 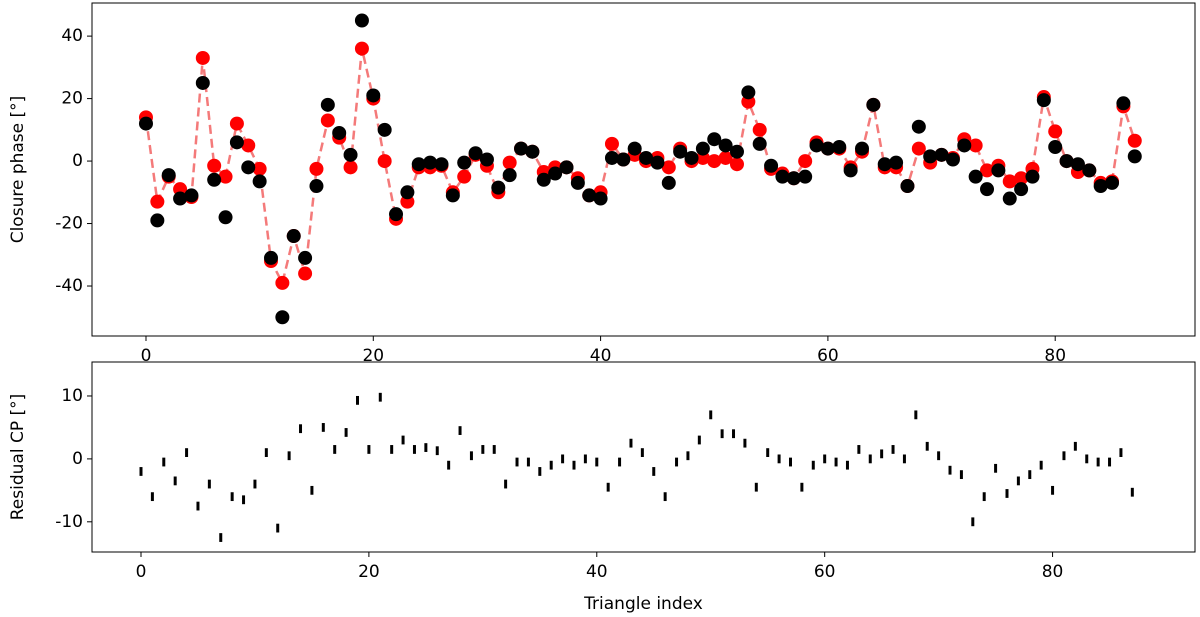 What do you see at coordinates (72, 396) in the screenshot?
I see `y-tick-label: 10` at bounding box center [72, 396].